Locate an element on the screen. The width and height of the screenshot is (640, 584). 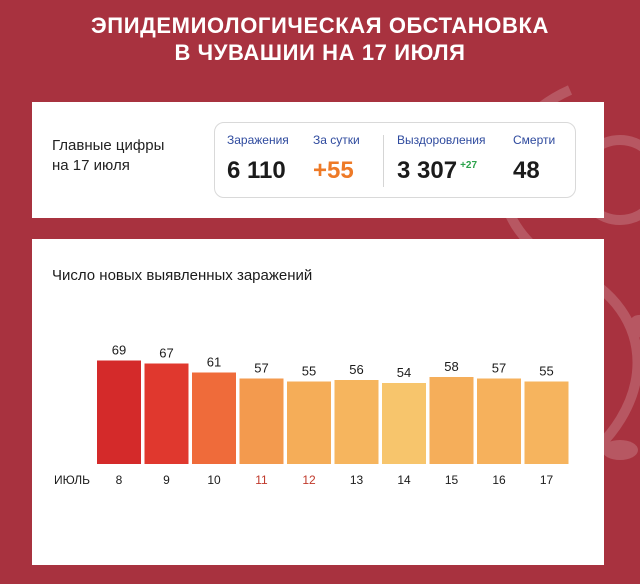
x-axis-month-label: ИЮЛЬ is located at coordinates (72, 480).